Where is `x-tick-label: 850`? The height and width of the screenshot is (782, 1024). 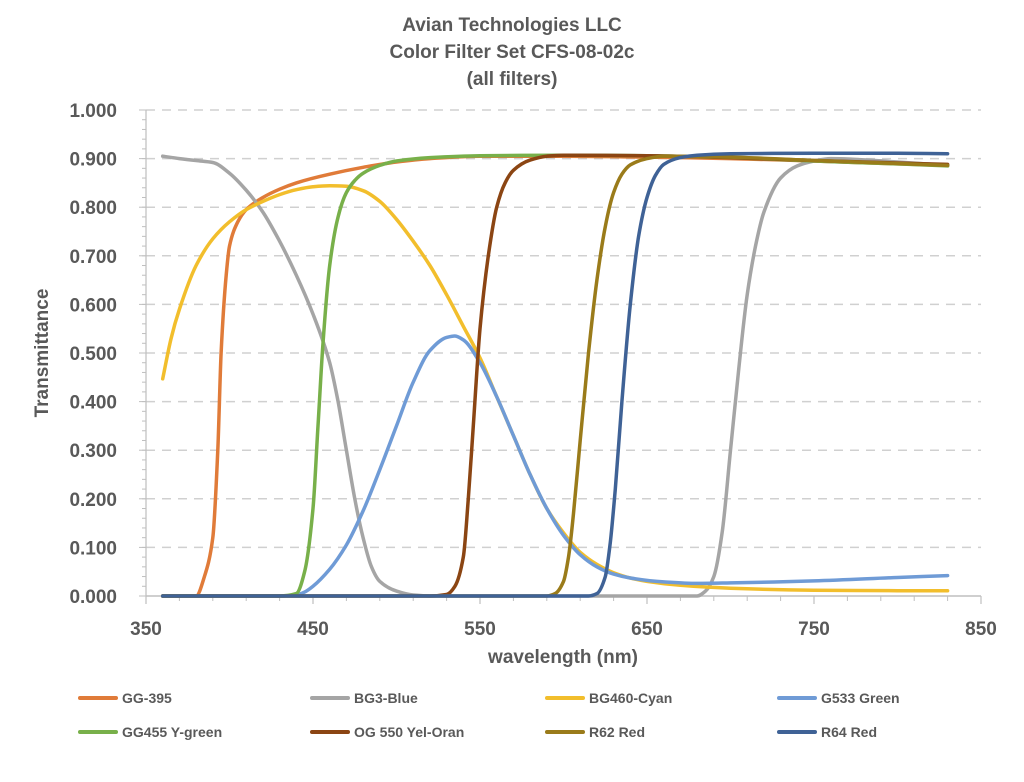
x-tick-label: 850 is located at coordinates (981, 629).